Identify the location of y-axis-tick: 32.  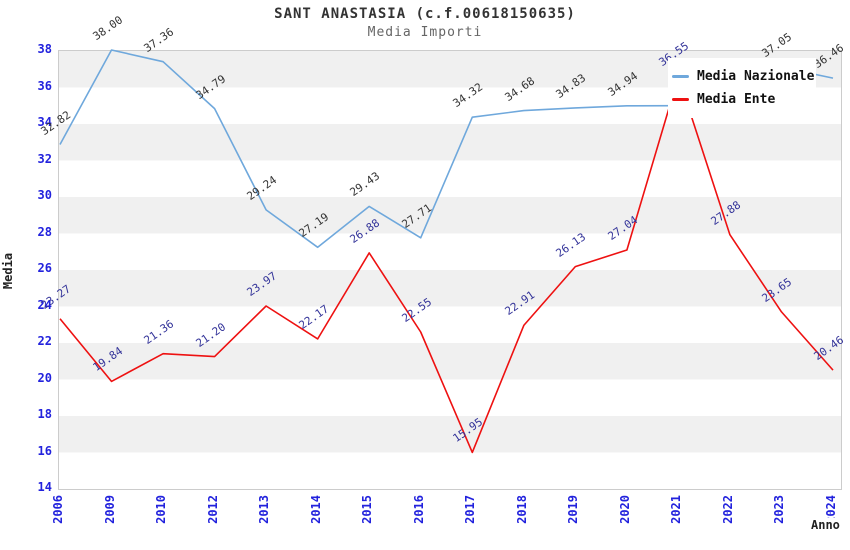
(44, 158).